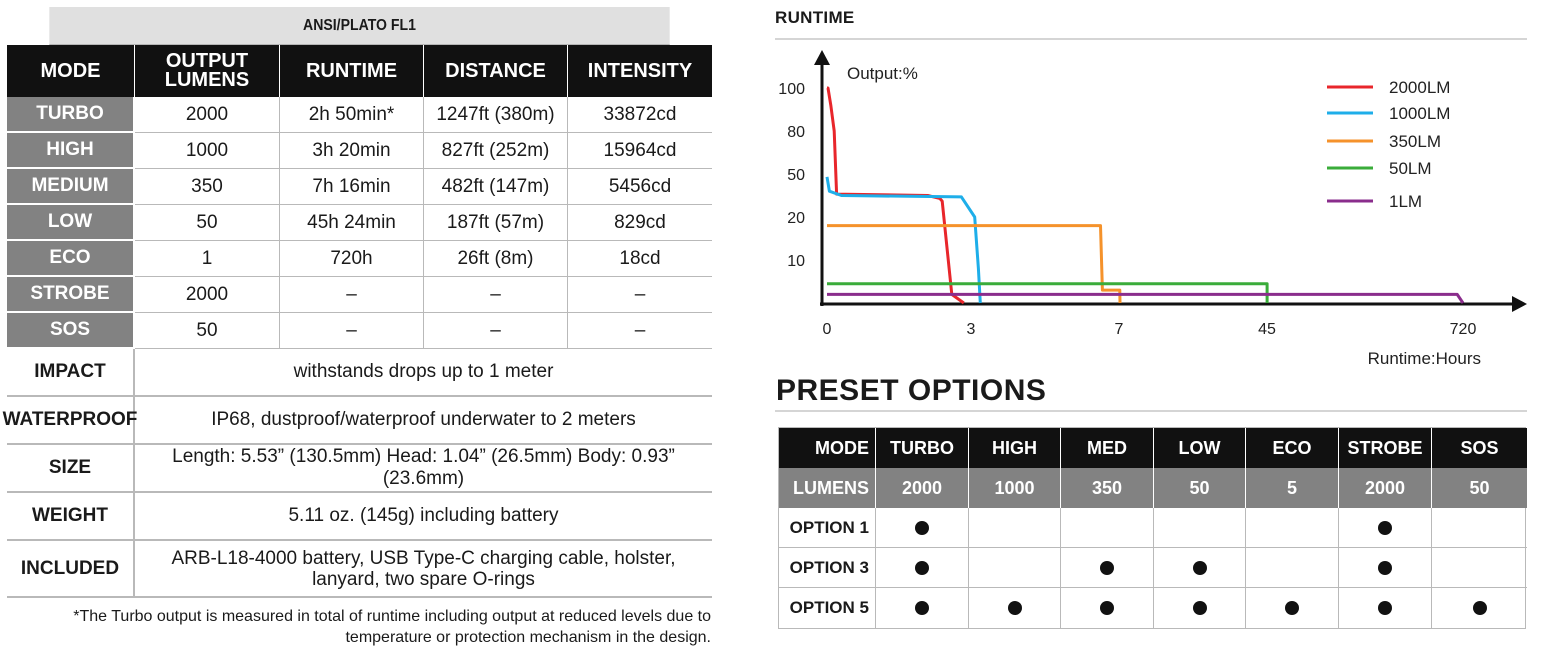 The image size is (1552, 662). I want to click on spec-row: IMPACT withstands drops up to 1 meter, so click(359, 373).